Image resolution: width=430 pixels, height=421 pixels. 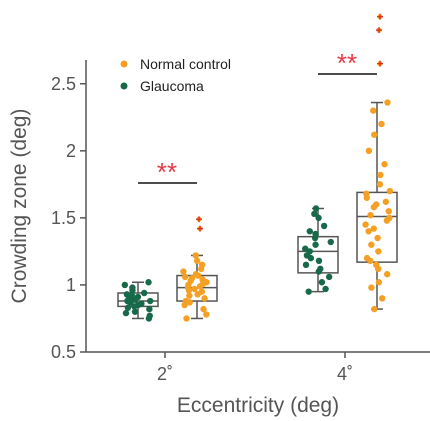 I want to click on legend-label-glaucoma: Glaucoma, so click(x=172, y=86).